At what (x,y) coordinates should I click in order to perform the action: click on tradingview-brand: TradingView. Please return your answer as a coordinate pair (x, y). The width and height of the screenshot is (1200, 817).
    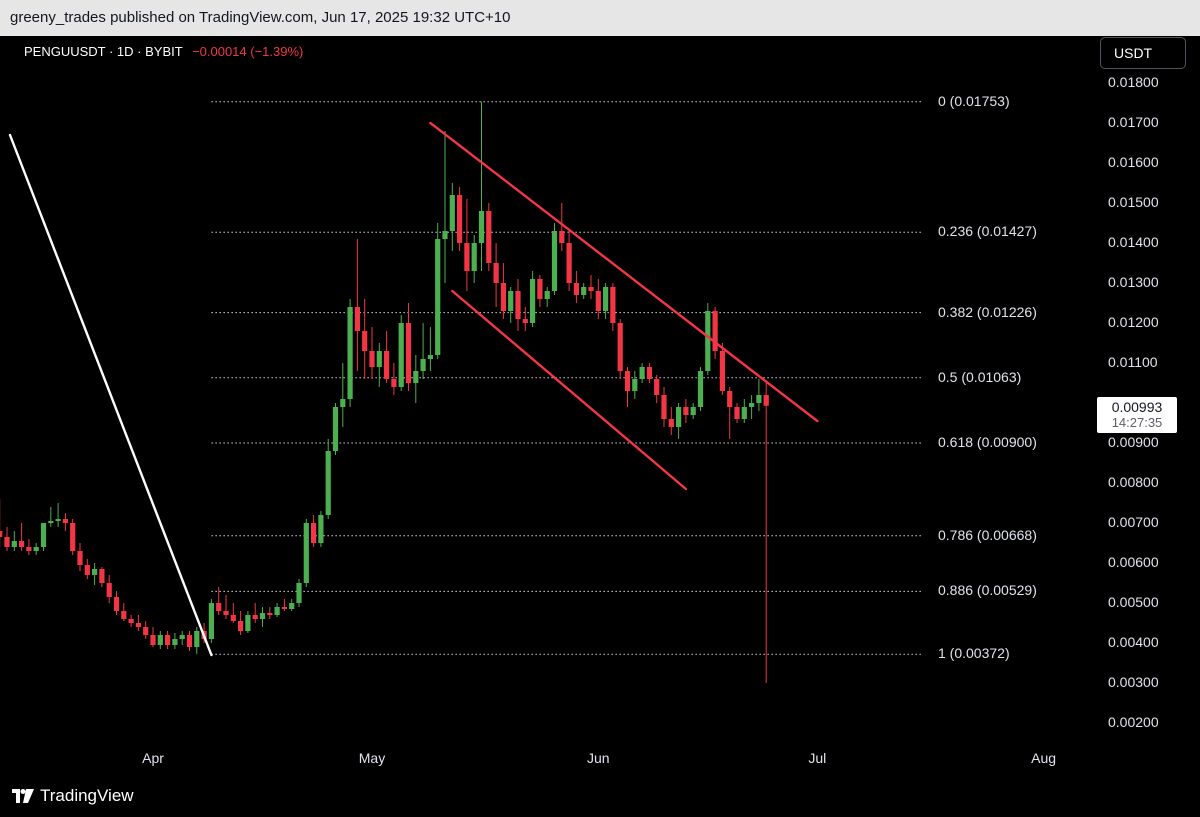
    Looking at the image, I should click on (87, 795).